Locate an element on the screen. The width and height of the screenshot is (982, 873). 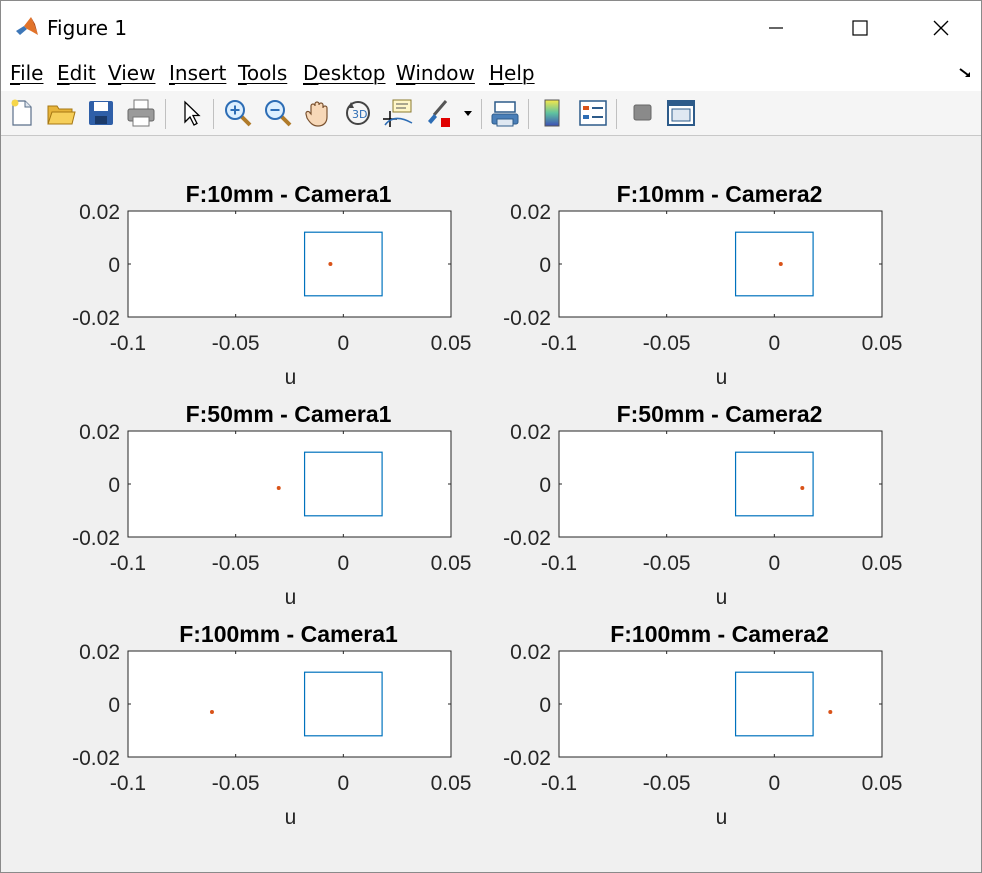
open-file-button is located at coordinates (61, 113).